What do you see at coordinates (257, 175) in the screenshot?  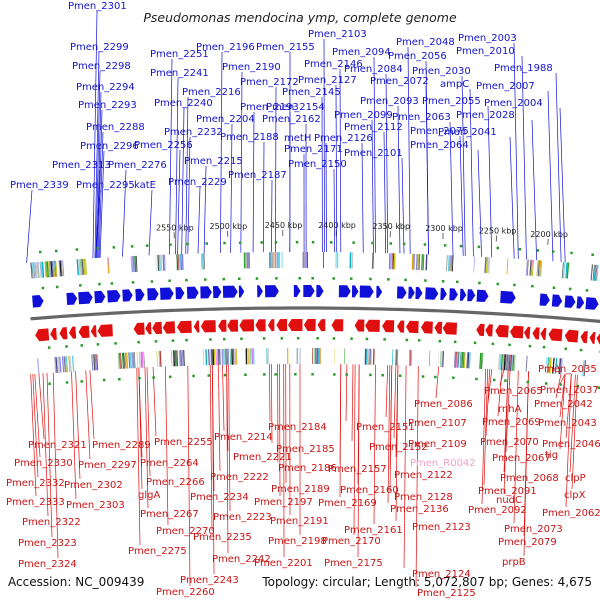 I see `gene-label: Pmen_2187` at bounding box center [257, 175].